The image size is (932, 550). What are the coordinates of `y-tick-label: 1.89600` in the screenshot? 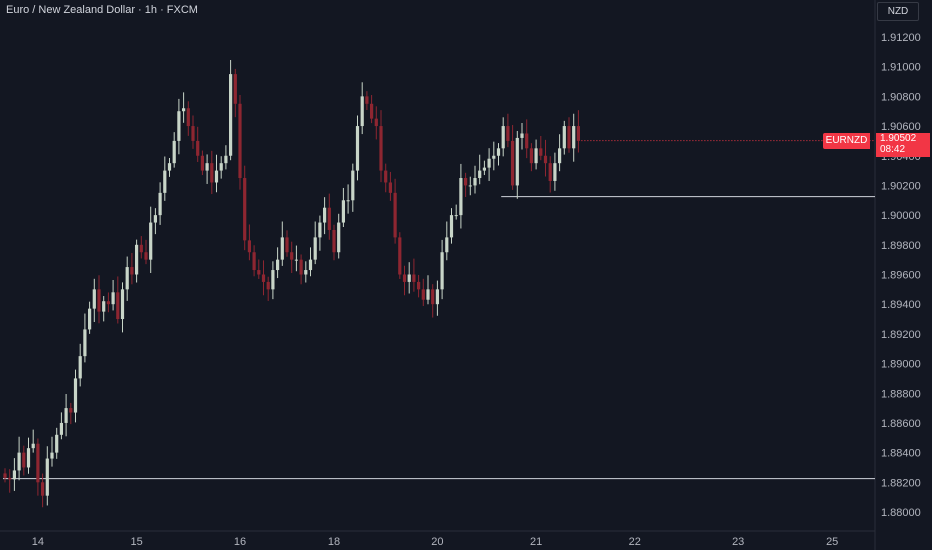 It's located at (901, 276).